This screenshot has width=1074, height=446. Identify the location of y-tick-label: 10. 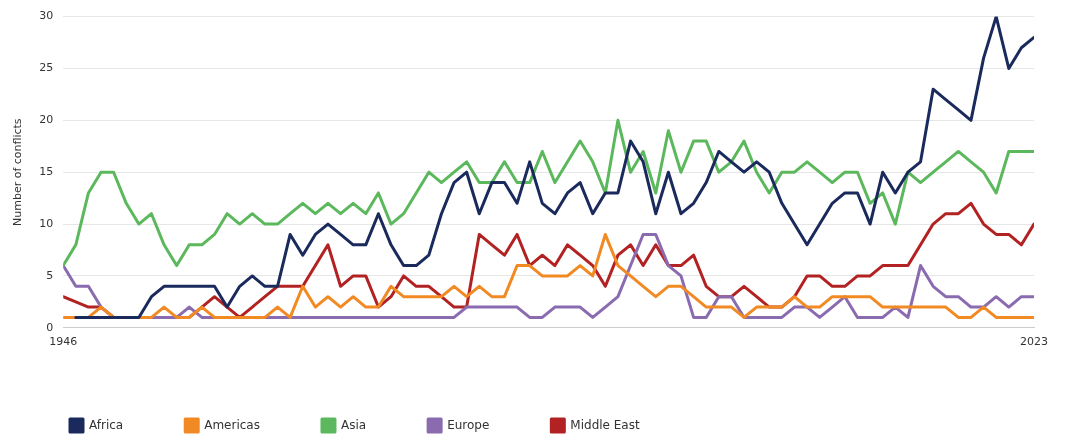
(46, 223).